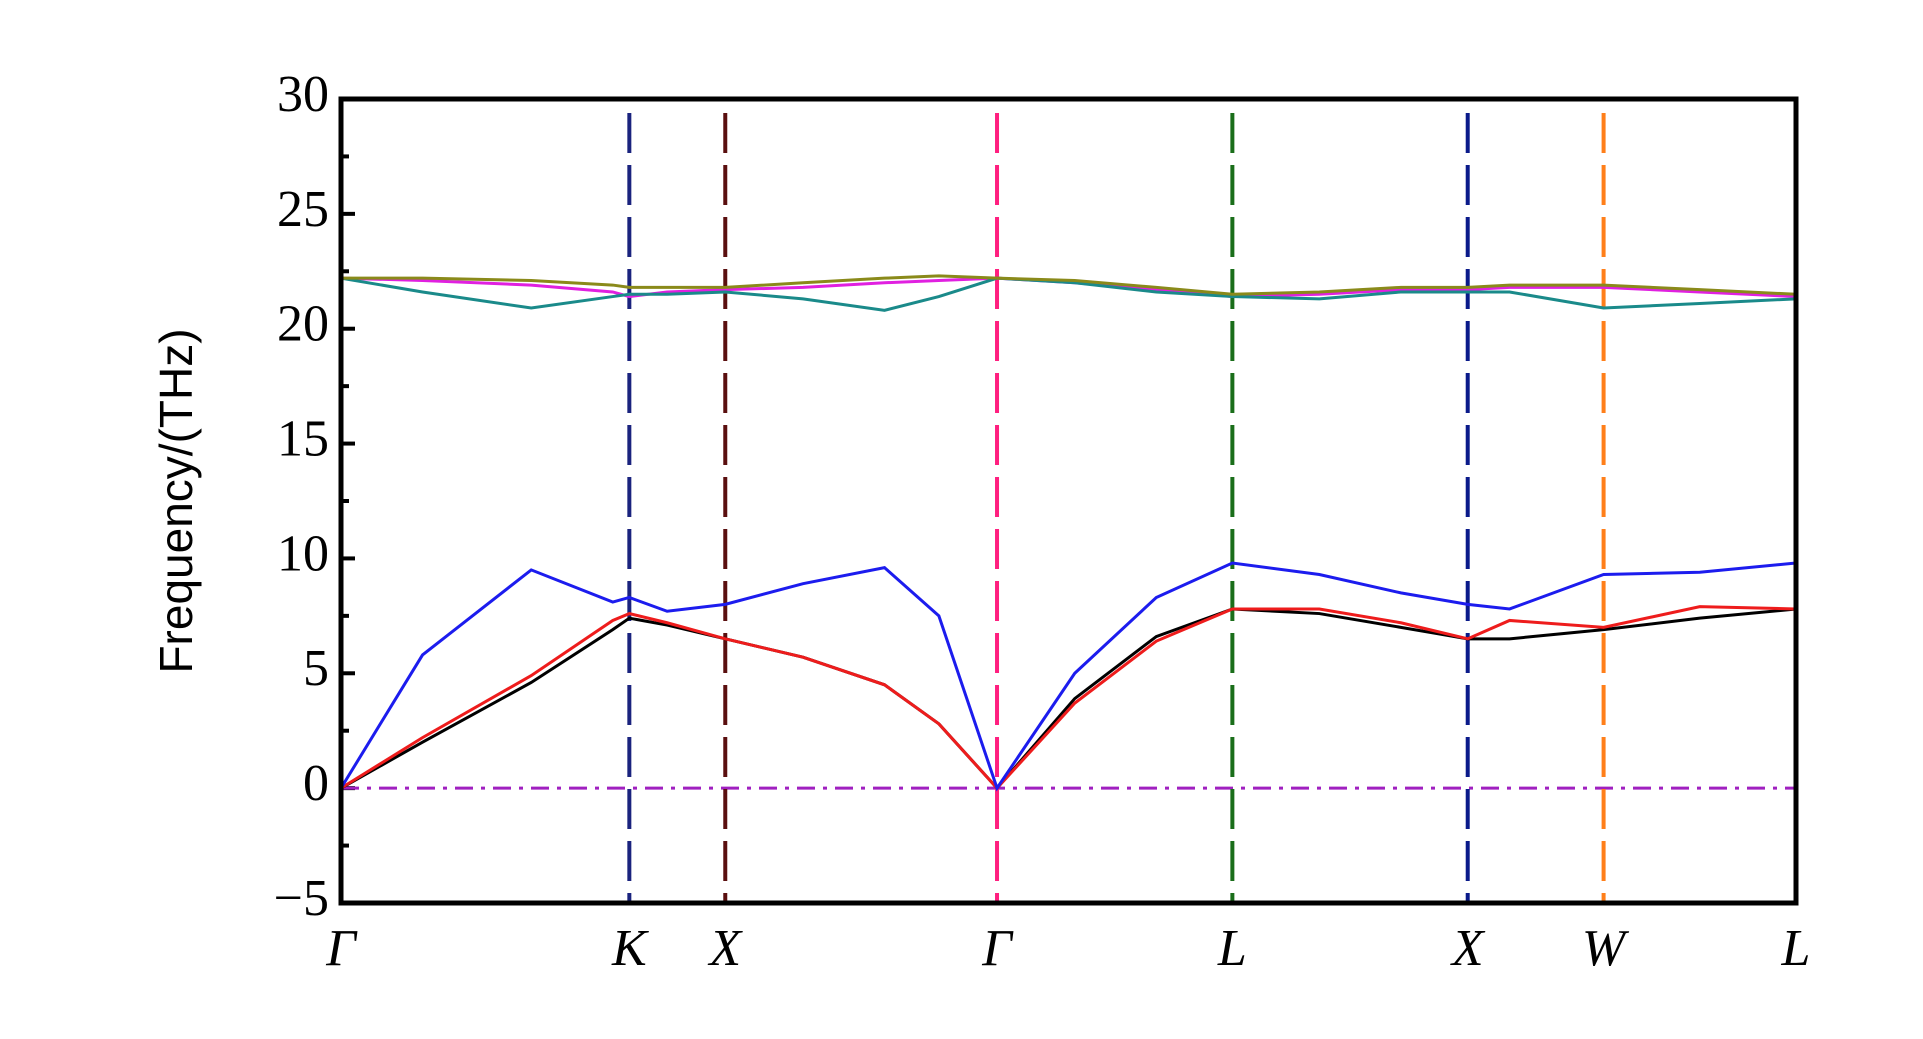 This screenshot has width=1923, height=1039. I want to click on x-tick-label: W, so click(1606, 948).